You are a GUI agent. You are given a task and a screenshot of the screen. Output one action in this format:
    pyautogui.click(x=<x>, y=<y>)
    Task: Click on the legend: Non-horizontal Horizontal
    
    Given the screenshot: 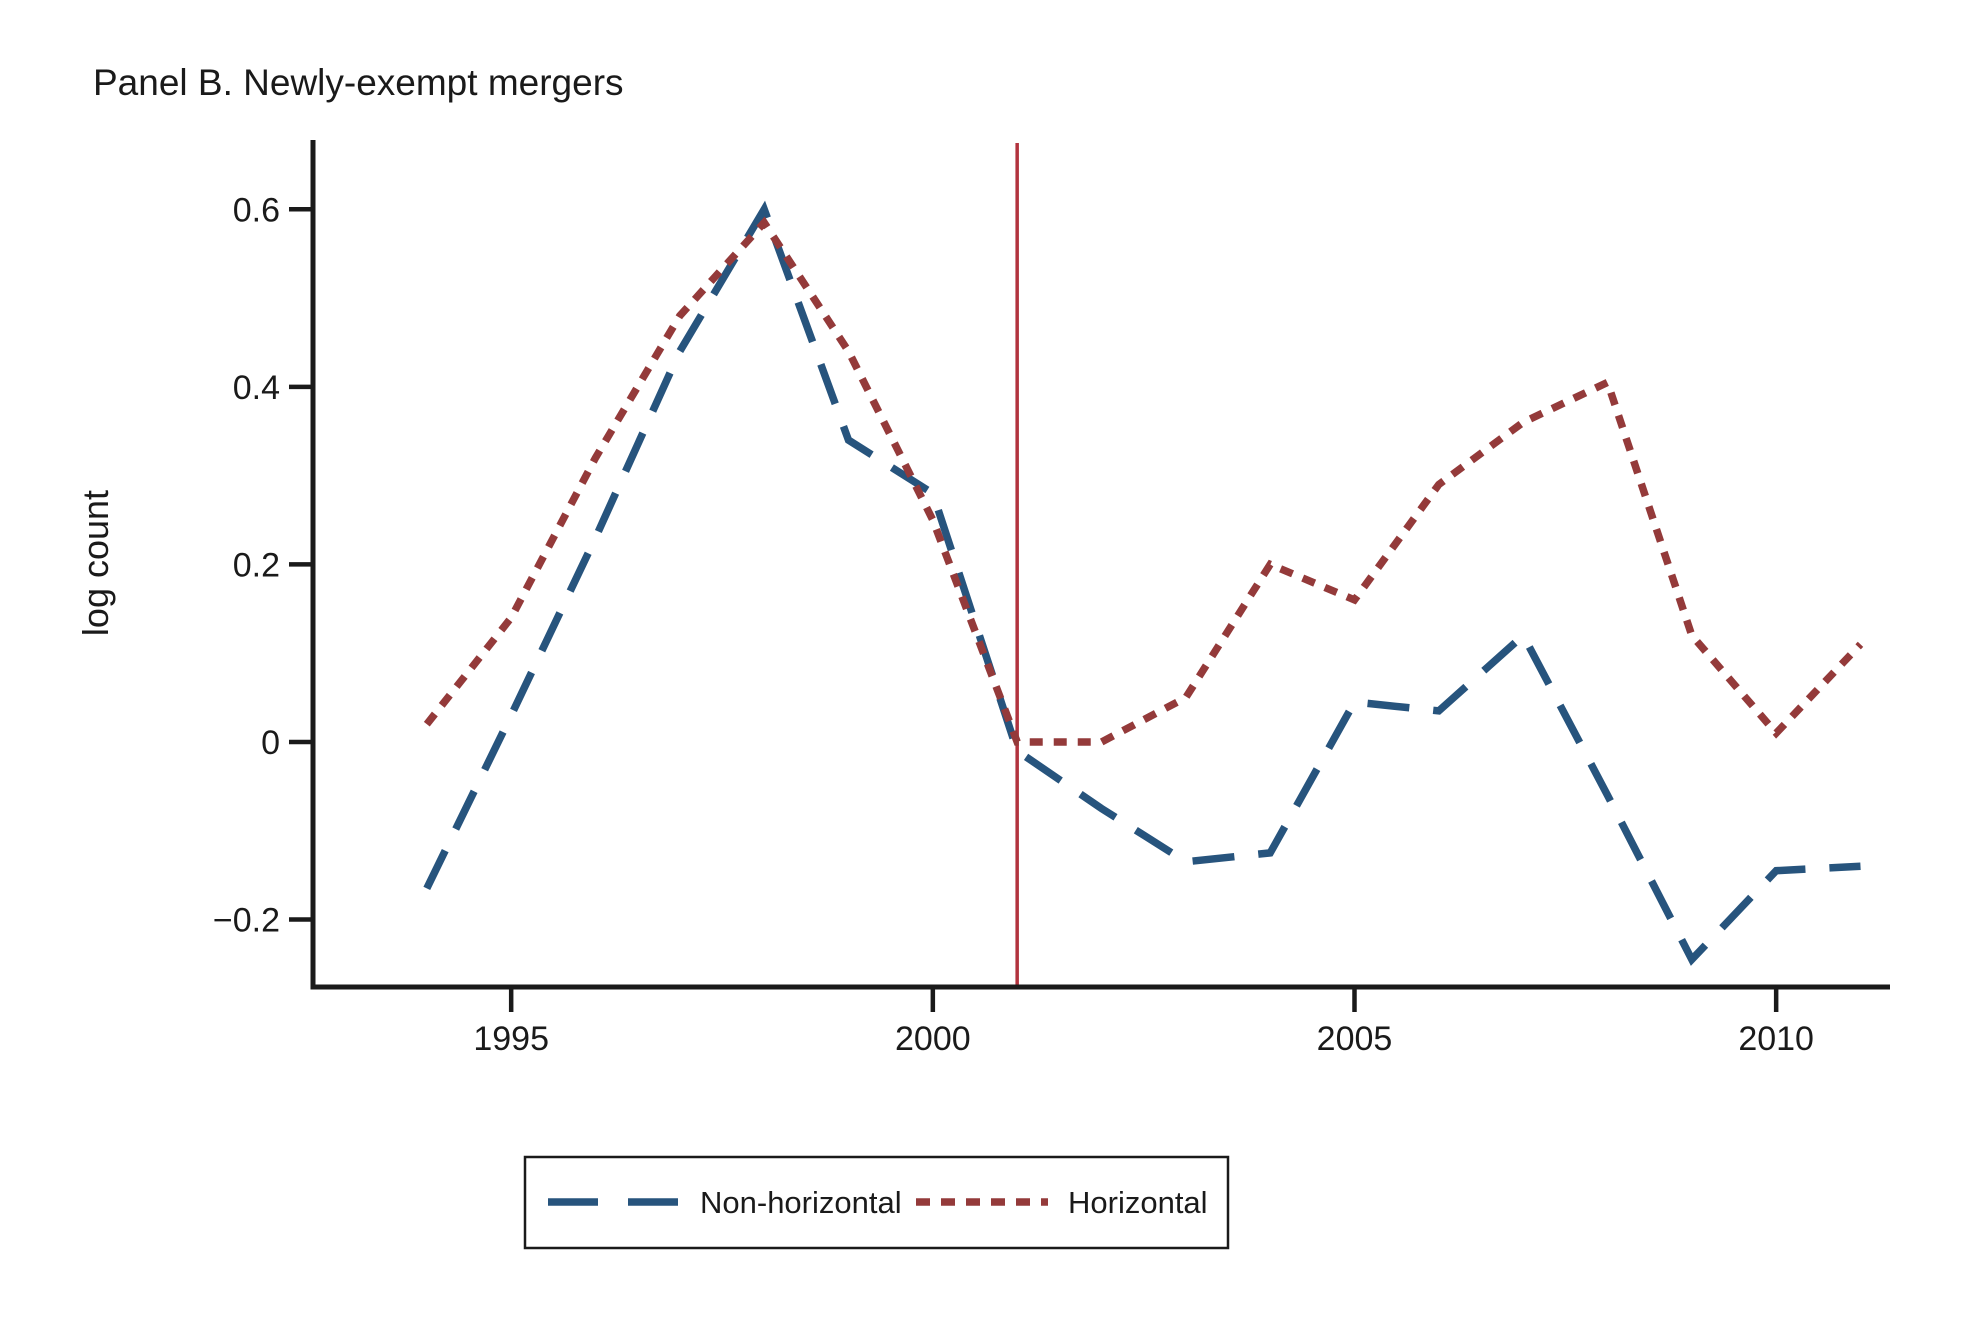 What is the action you would take?
    pyautogui.click(x=876, y=1202)
    